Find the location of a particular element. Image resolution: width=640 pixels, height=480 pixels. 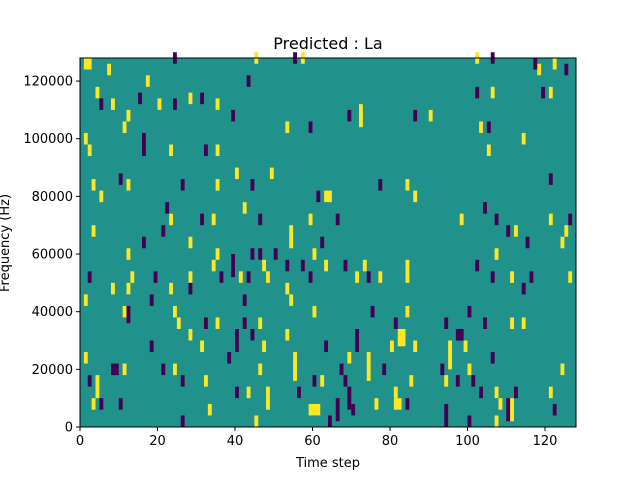

y-tick-label: 0 is located at coordinates (69, 428).